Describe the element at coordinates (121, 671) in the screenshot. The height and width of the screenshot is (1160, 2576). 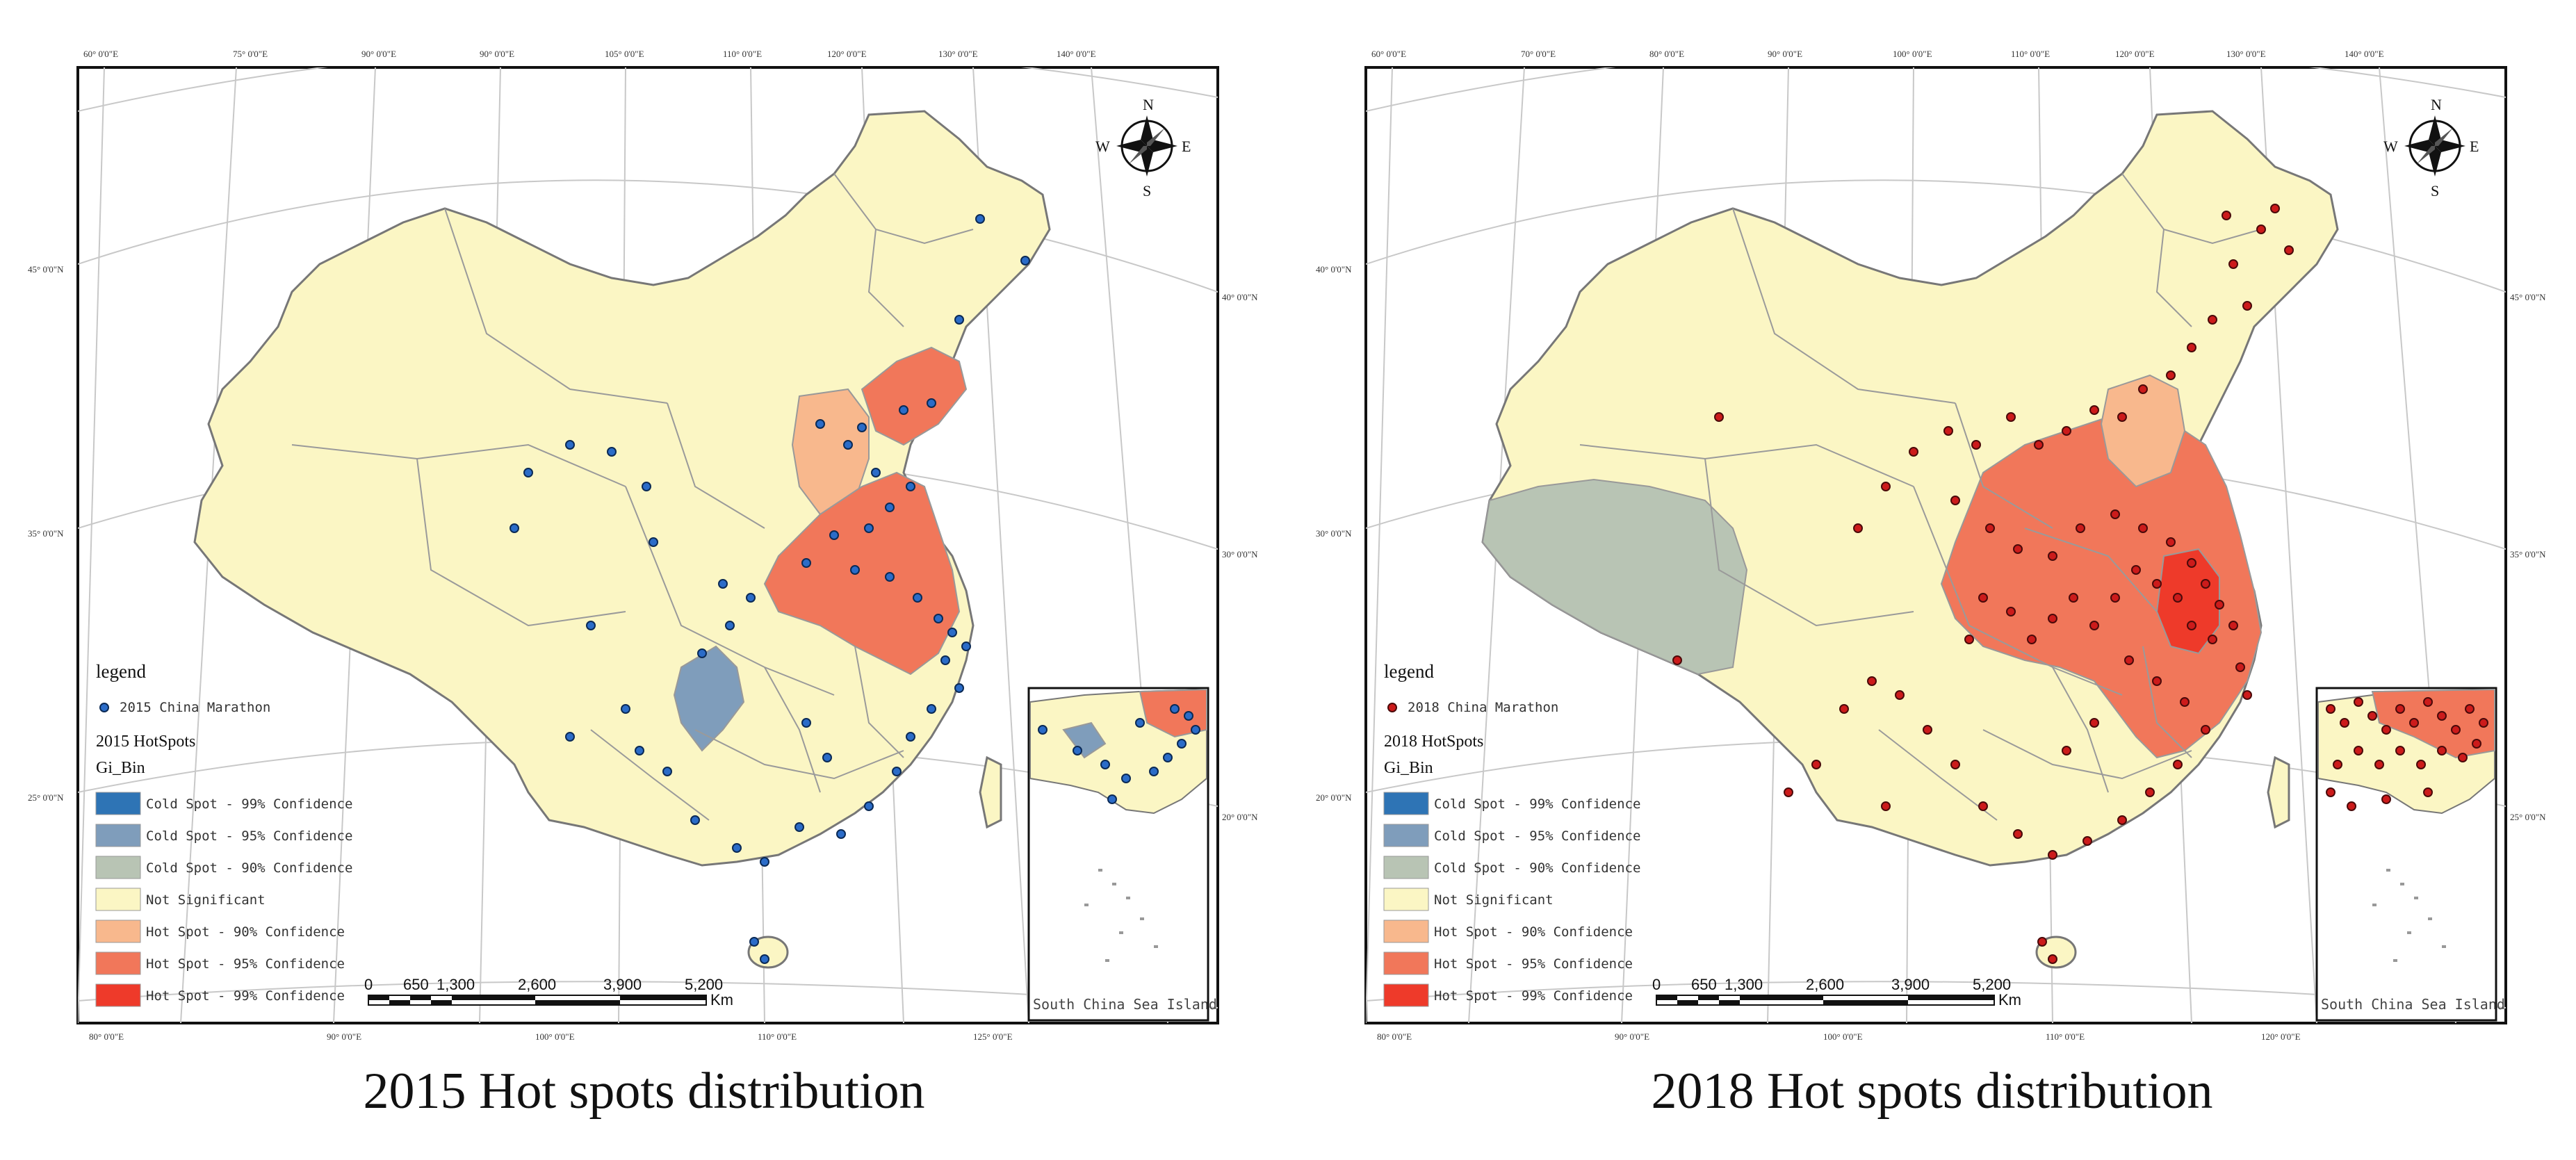
I see `legend-title: legend` at that location.